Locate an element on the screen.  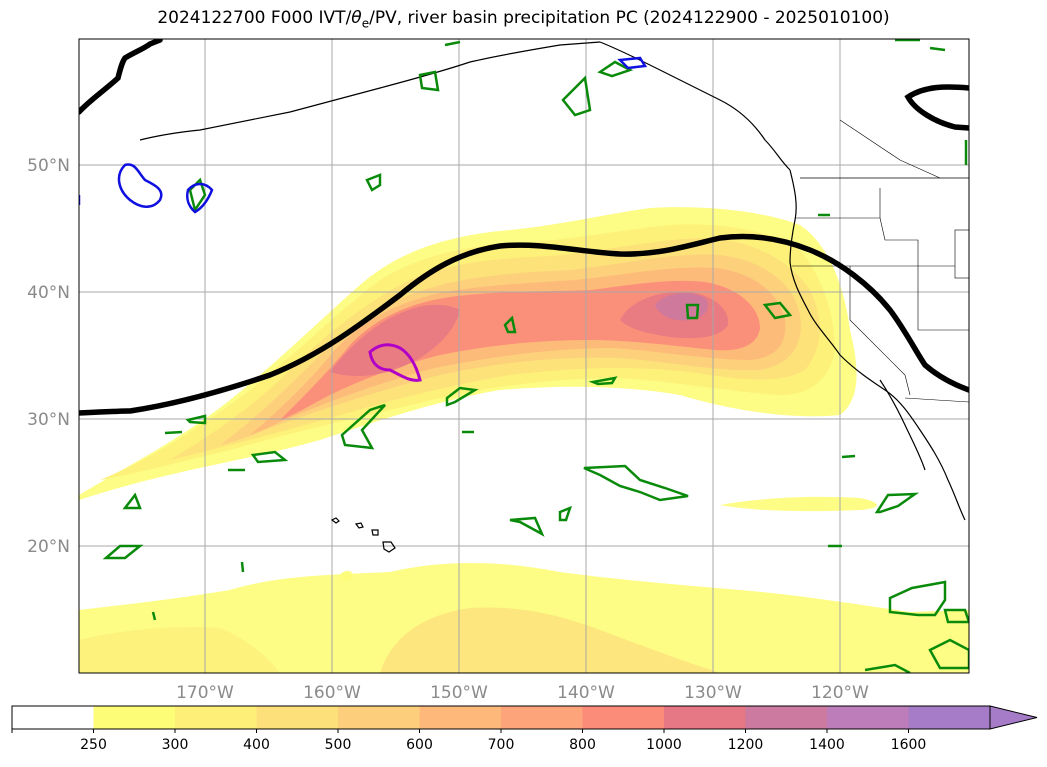
lon-label-160w: 160°W is located at coordinates (332, 693).